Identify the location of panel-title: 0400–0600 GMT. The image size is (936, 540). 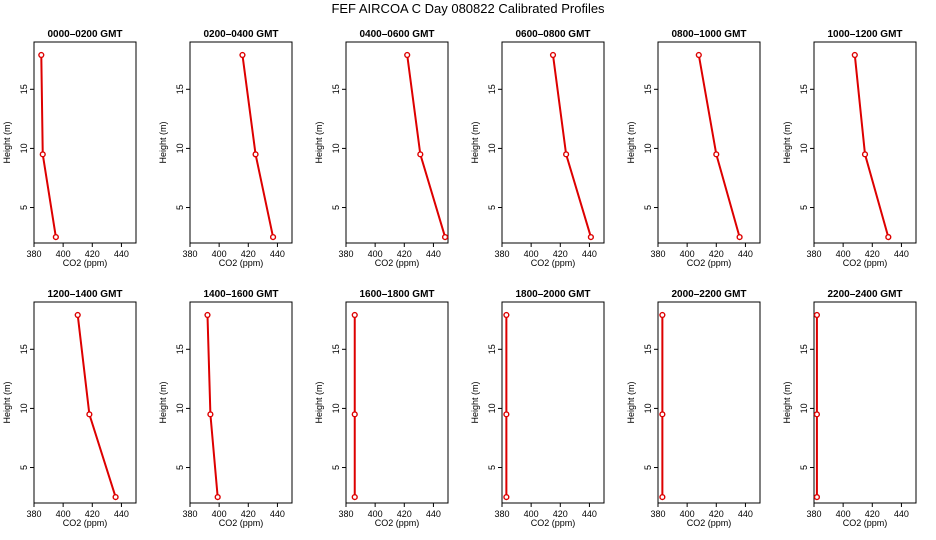
(396, 34).